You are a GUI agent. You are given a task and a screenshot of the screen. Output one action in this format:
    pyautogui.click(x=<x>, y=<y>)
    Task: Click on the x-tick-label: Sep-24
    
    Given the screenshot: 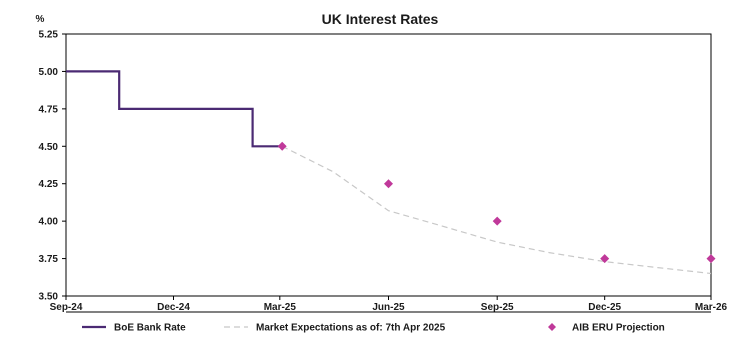 What is the action you would take?
    pyautogui.click(x=66, y=307)
    